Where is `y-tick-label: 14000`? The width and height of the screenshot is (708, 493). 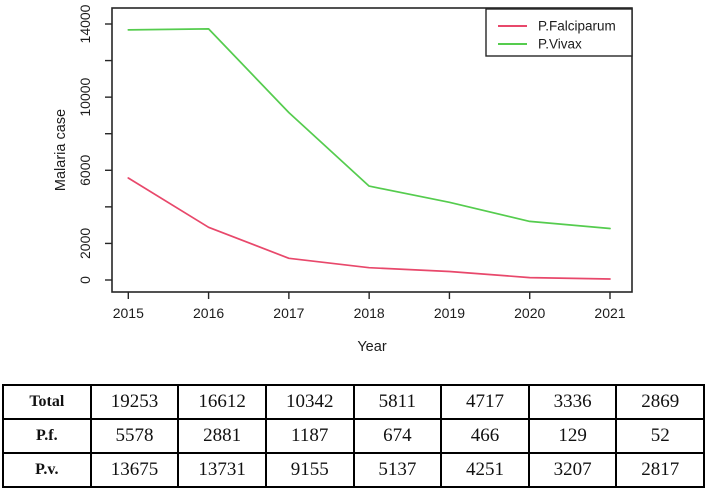 y-tick-label: 14000 is located at coordinates (85, 23).